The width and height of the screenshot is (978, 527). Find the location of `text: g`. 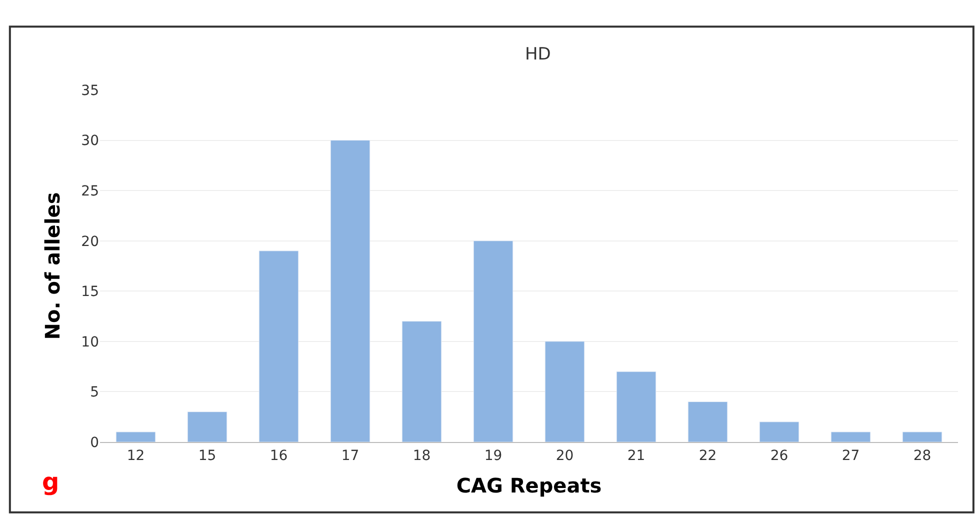

text: g is located at coordinates (51, 482).